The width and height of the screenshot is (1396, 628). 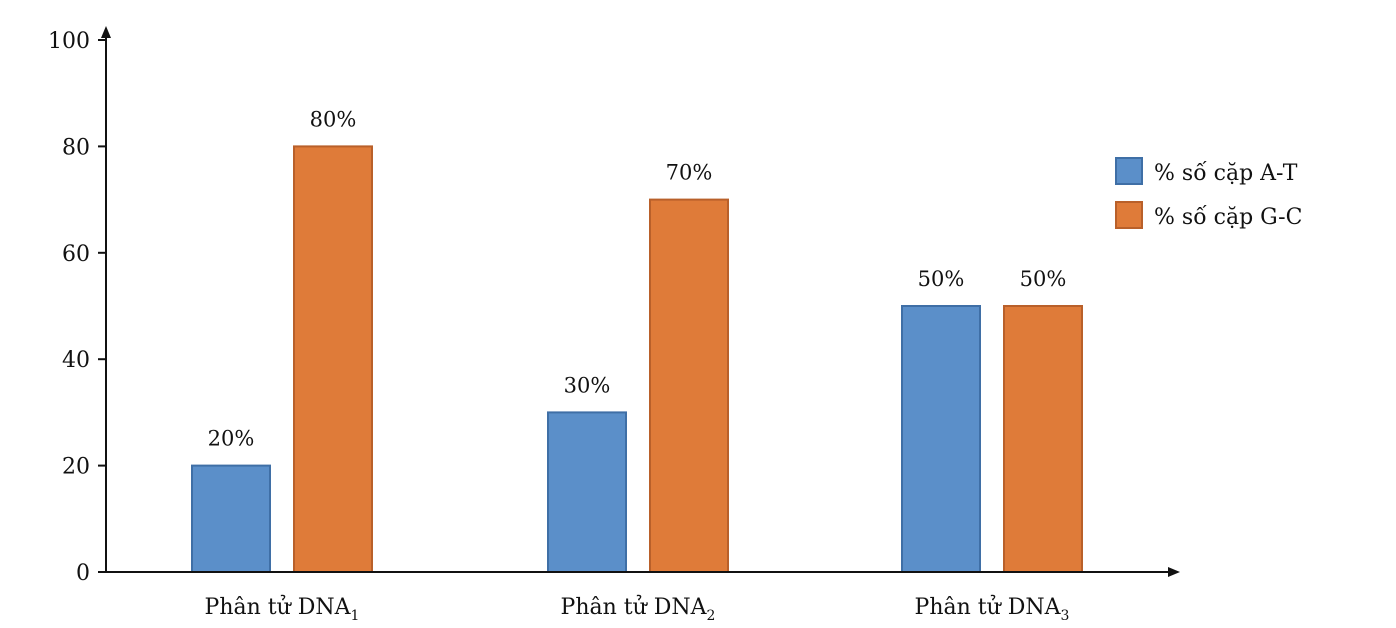 What do you see at coordinates (76, 254) in the screenshot?
I see `y-tick-label-60: 60` at bounding box center [76, 254].